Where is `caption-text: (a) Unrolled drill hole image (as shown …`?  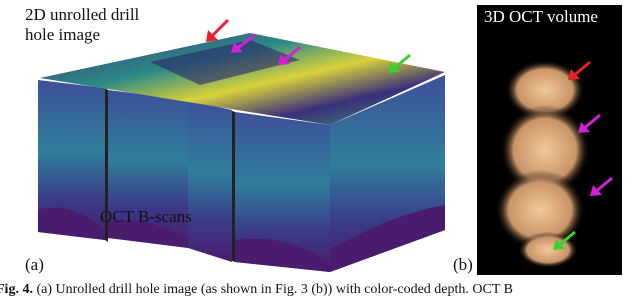 caption-text: (a) Unrolled drill hole image (as shown … is located at coordinates (274, 289).